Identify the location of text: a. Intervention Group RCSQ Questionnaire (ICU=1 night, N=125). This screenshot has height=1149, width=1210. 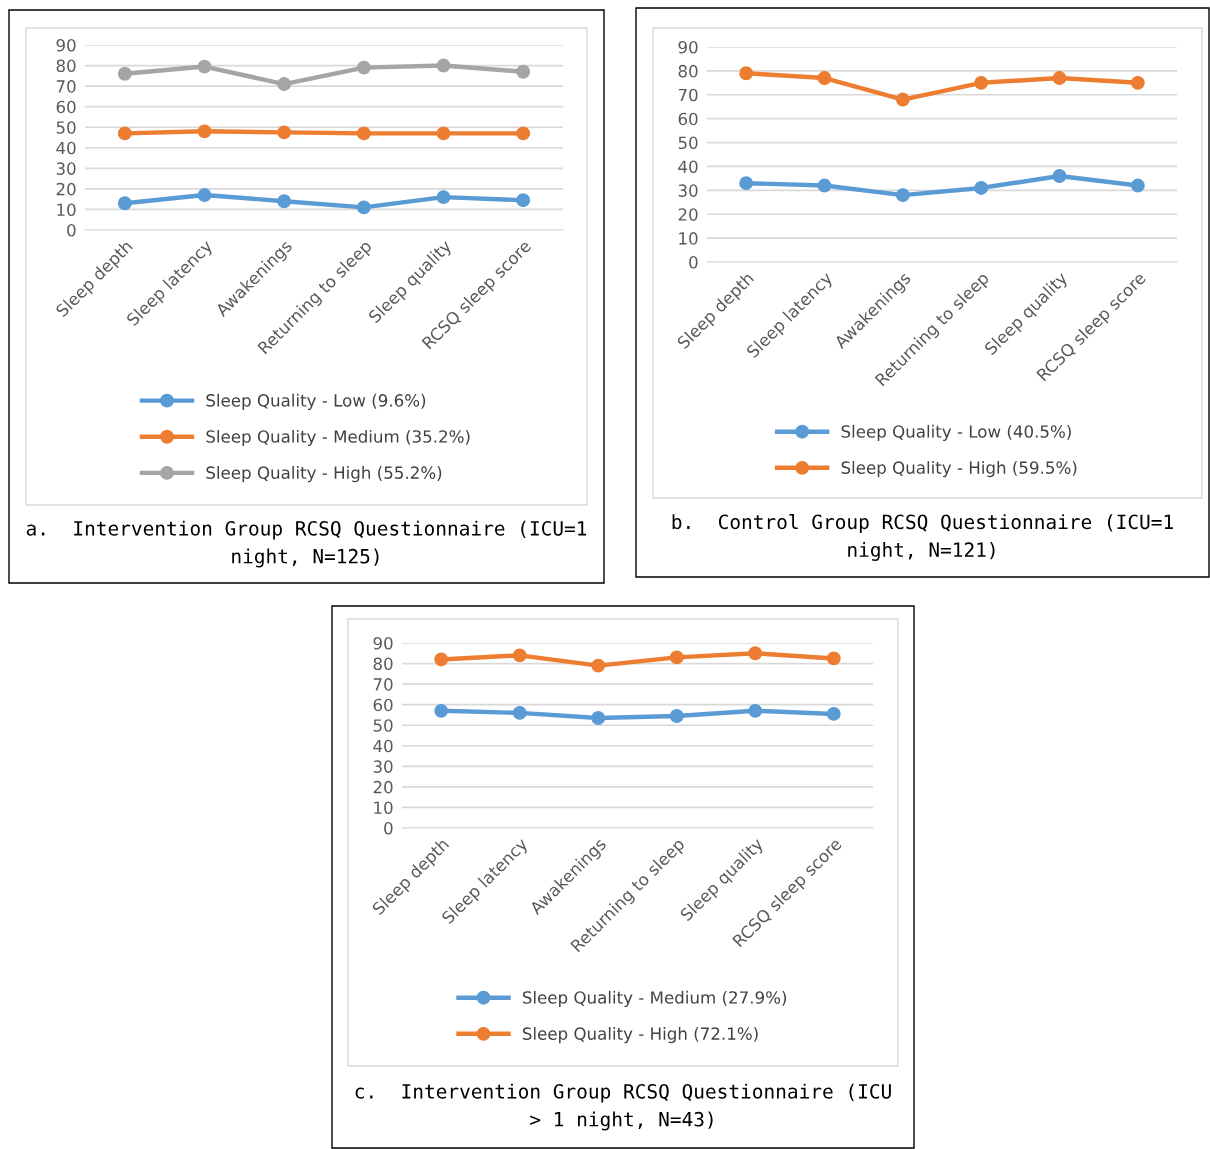
(306, 544).